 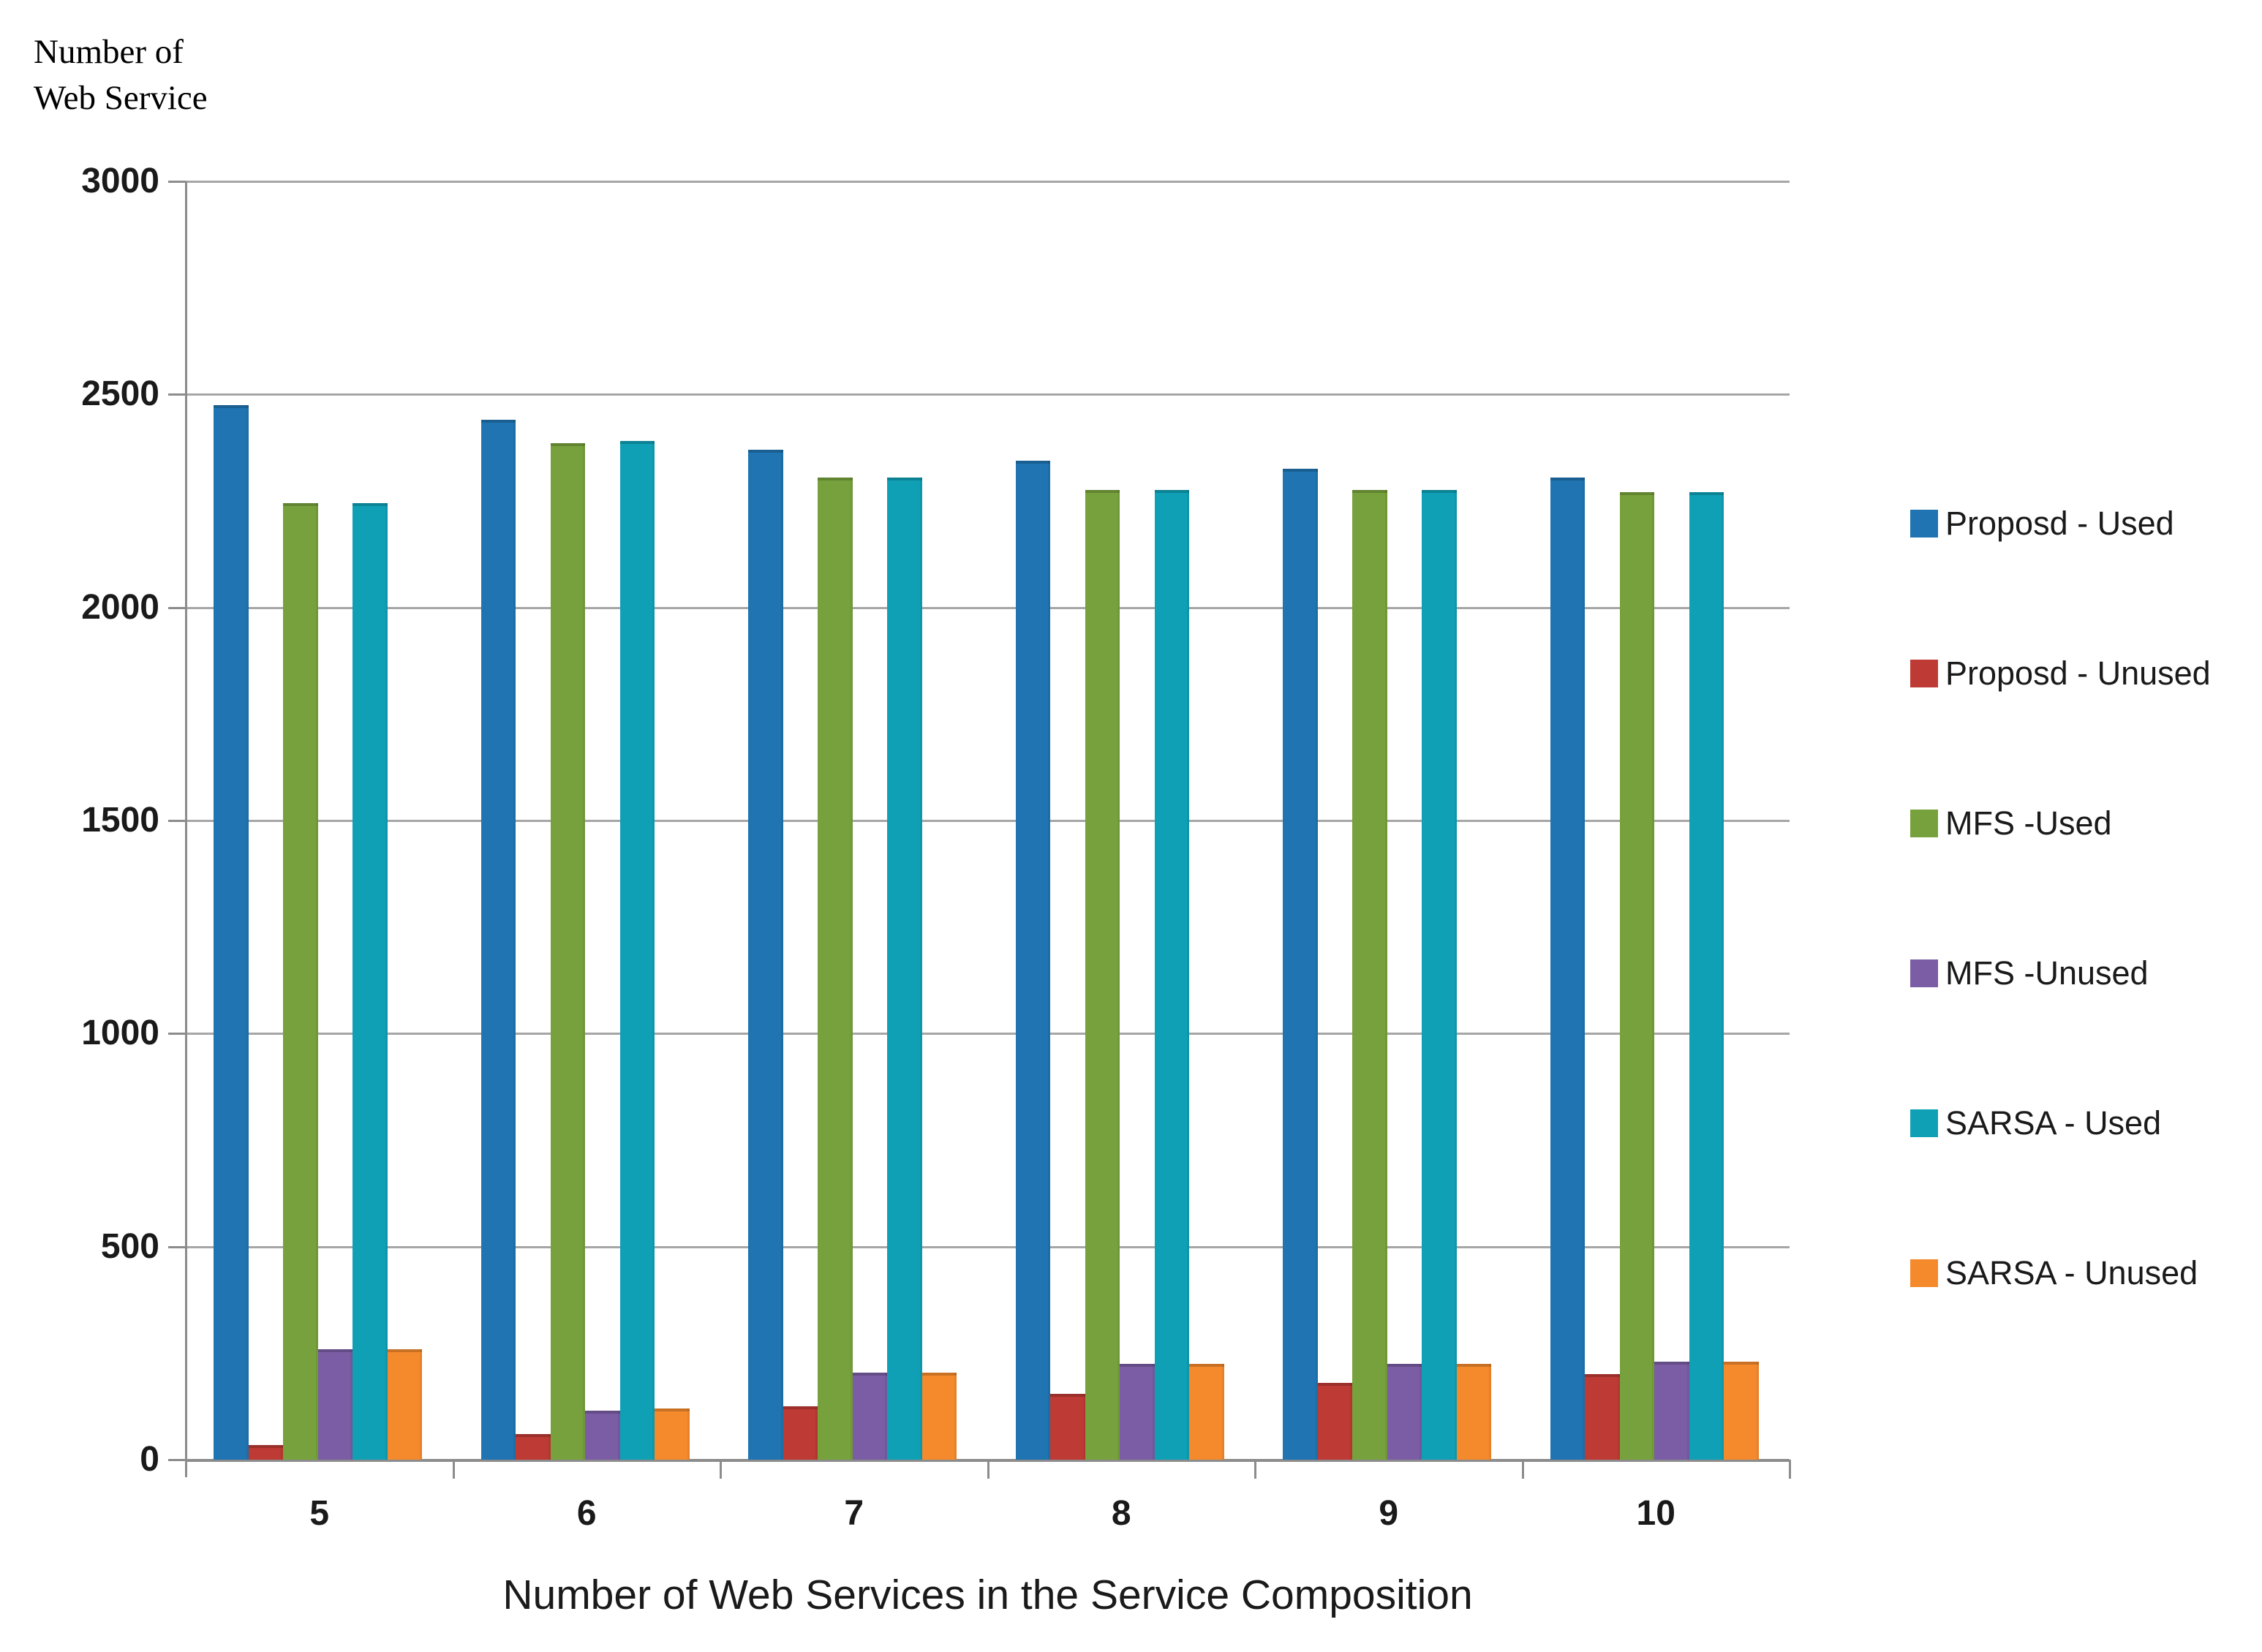 What do you see at coordinates (1567, 969) in the screenshot?
I see `bar-proposd---used-cat10` at bounding box center [1567, 969].